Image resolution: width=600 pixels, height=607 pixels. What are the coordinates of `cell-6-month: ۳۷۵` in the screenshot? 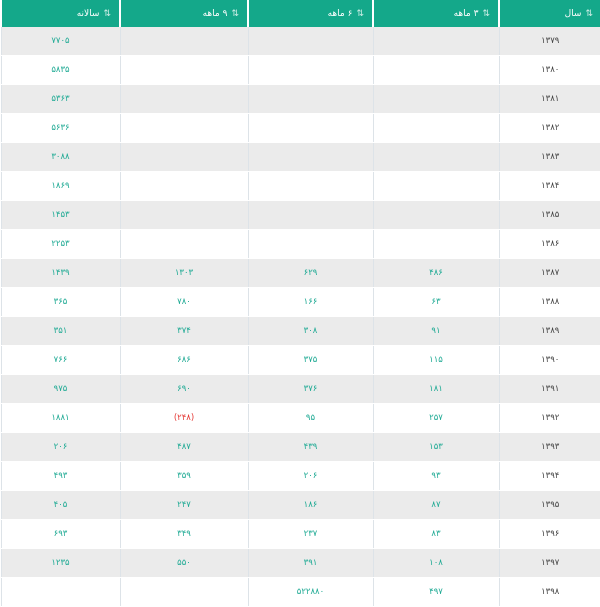 It's located at (310, 360).